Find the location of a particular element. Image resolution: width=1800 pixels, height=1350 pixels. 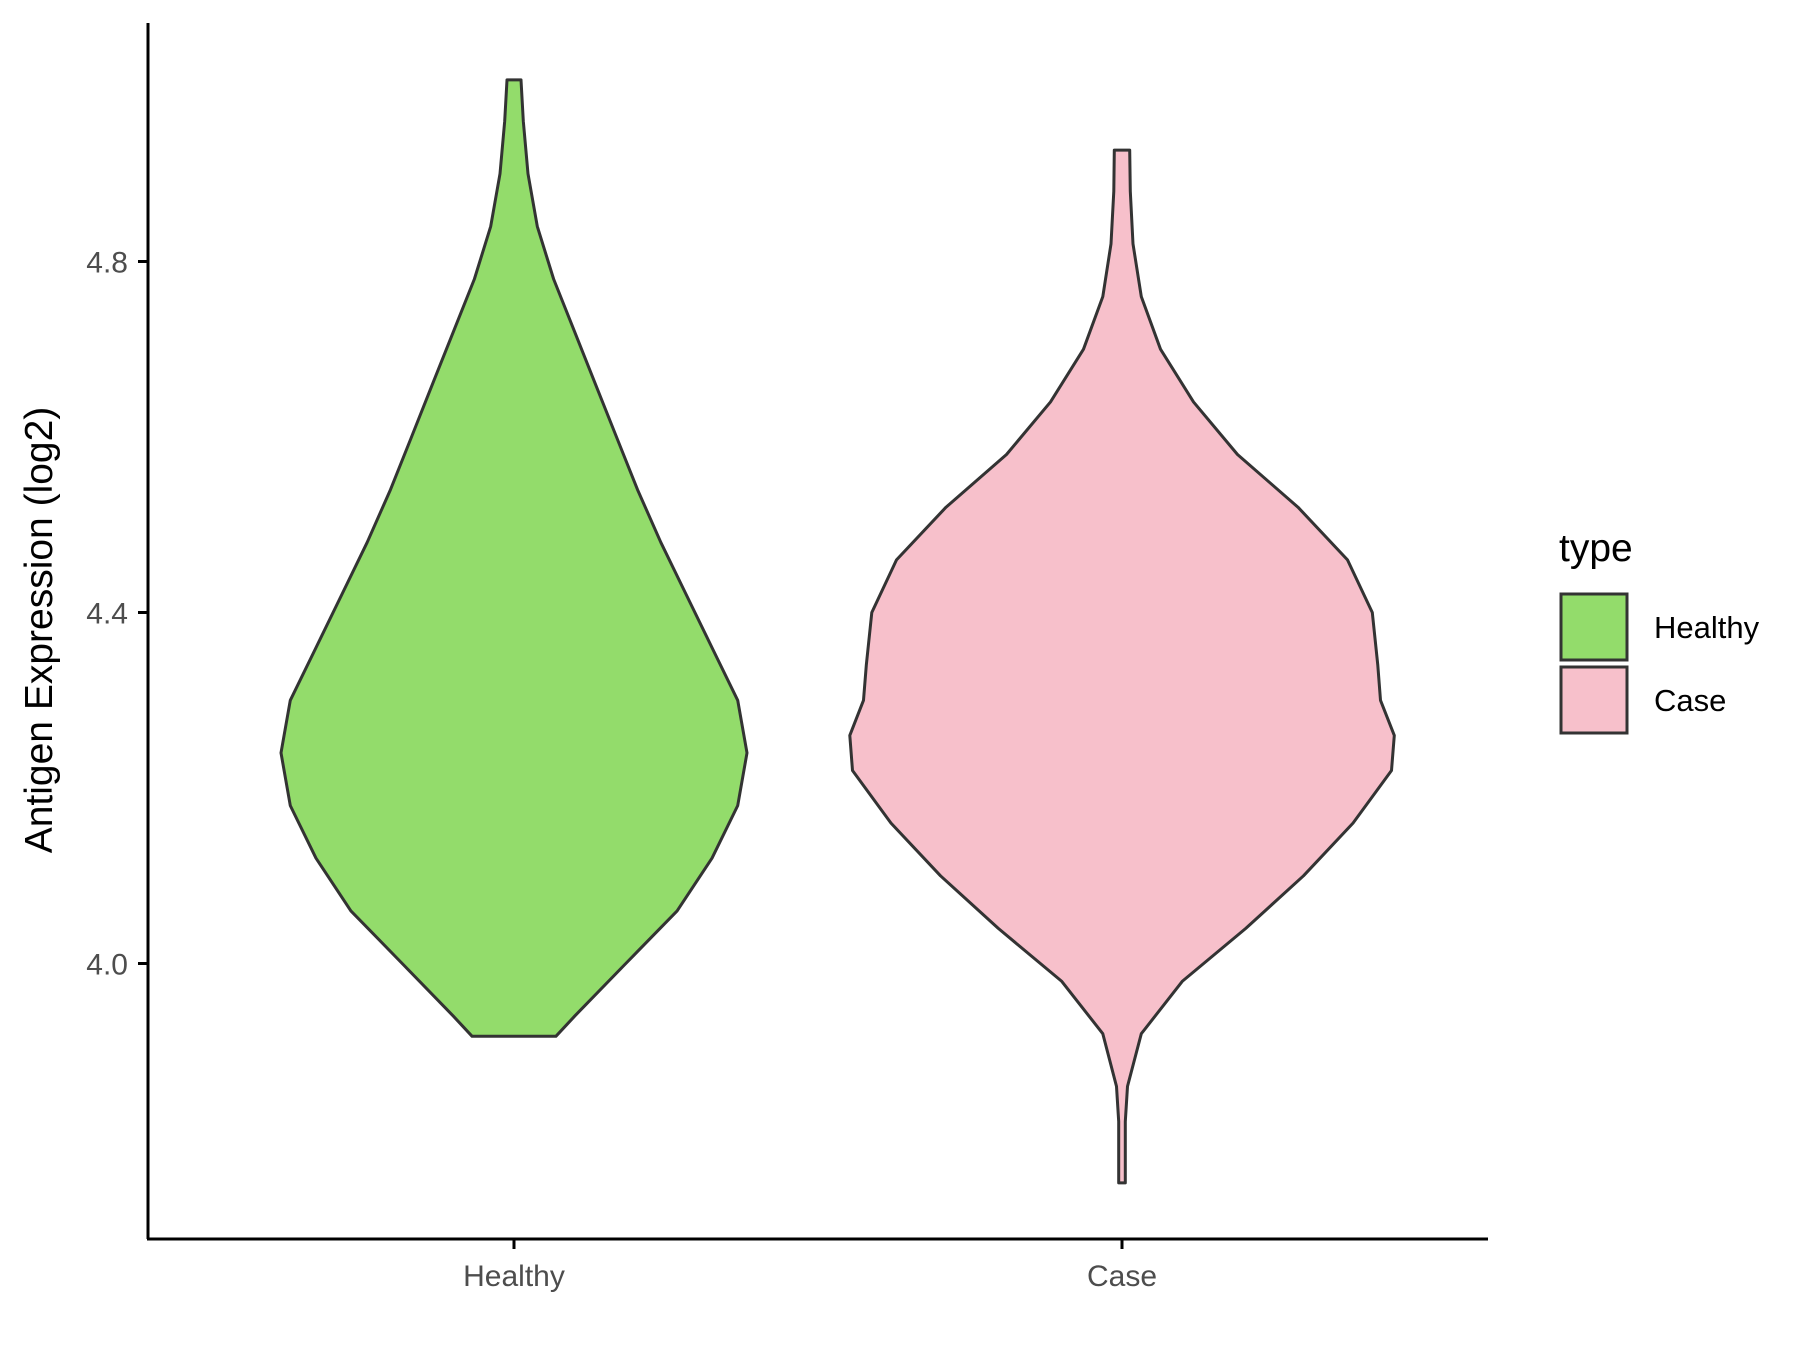

x-axis-ticks: Healthy Case is located at coordinates (810, 1266).